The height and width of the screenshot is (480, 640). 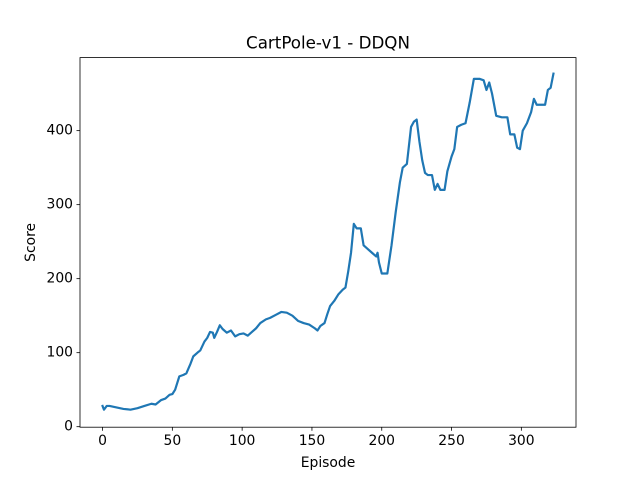 I want to click on y-tick-label: 100, so click(x=59, y=353).